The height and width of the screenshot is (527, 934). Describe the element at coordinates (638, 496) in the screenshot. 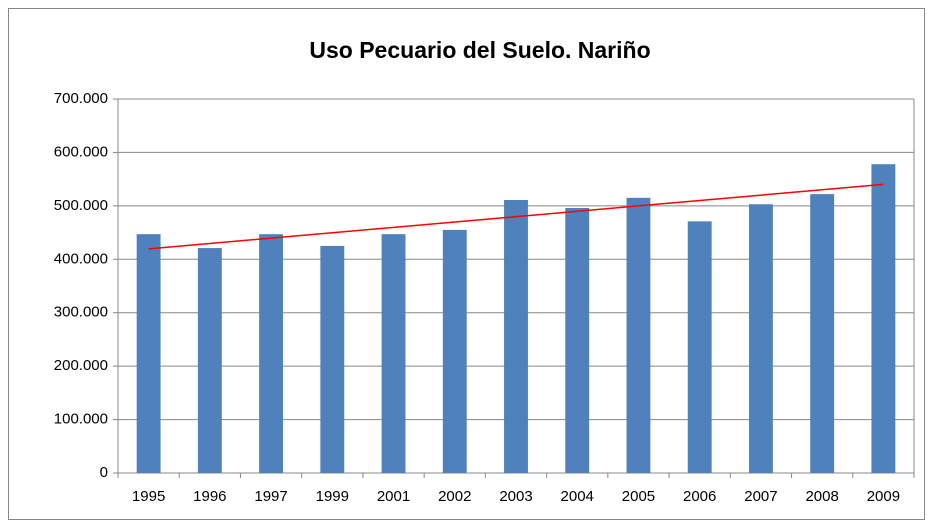

I see `x-tick-label: 2005` at that location.